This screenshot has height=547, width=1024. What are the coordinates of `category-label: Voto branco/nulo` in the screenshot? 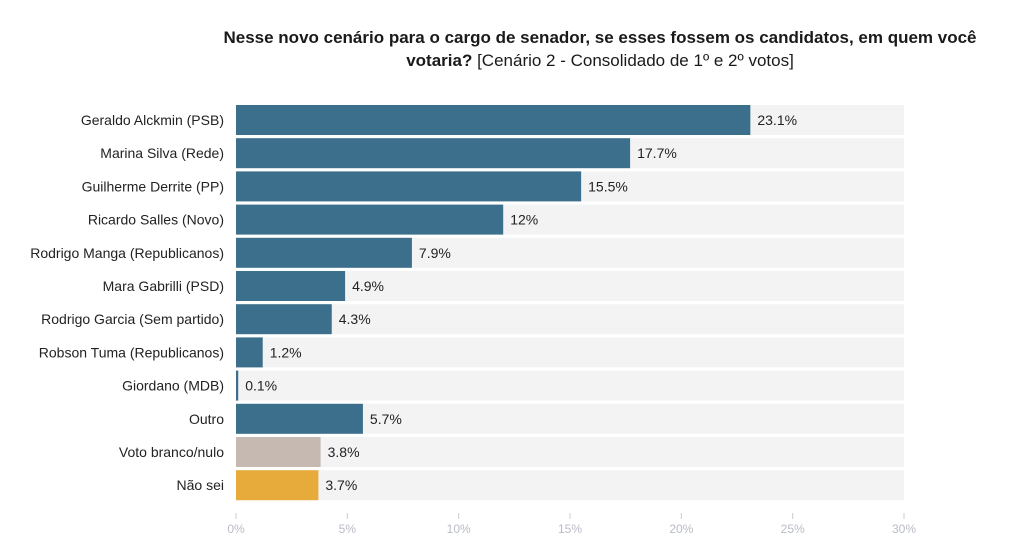 It's located at (171, 452).